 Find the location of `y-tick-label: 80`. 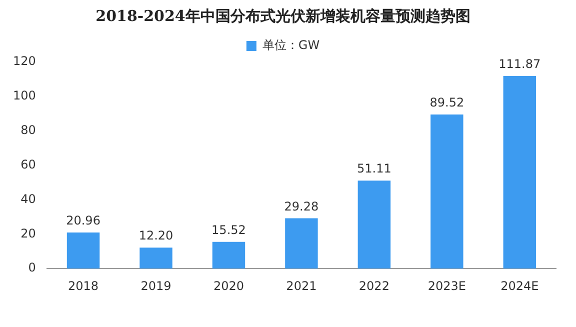

y-tick-label: 80 is located at coordinates (28, 129).